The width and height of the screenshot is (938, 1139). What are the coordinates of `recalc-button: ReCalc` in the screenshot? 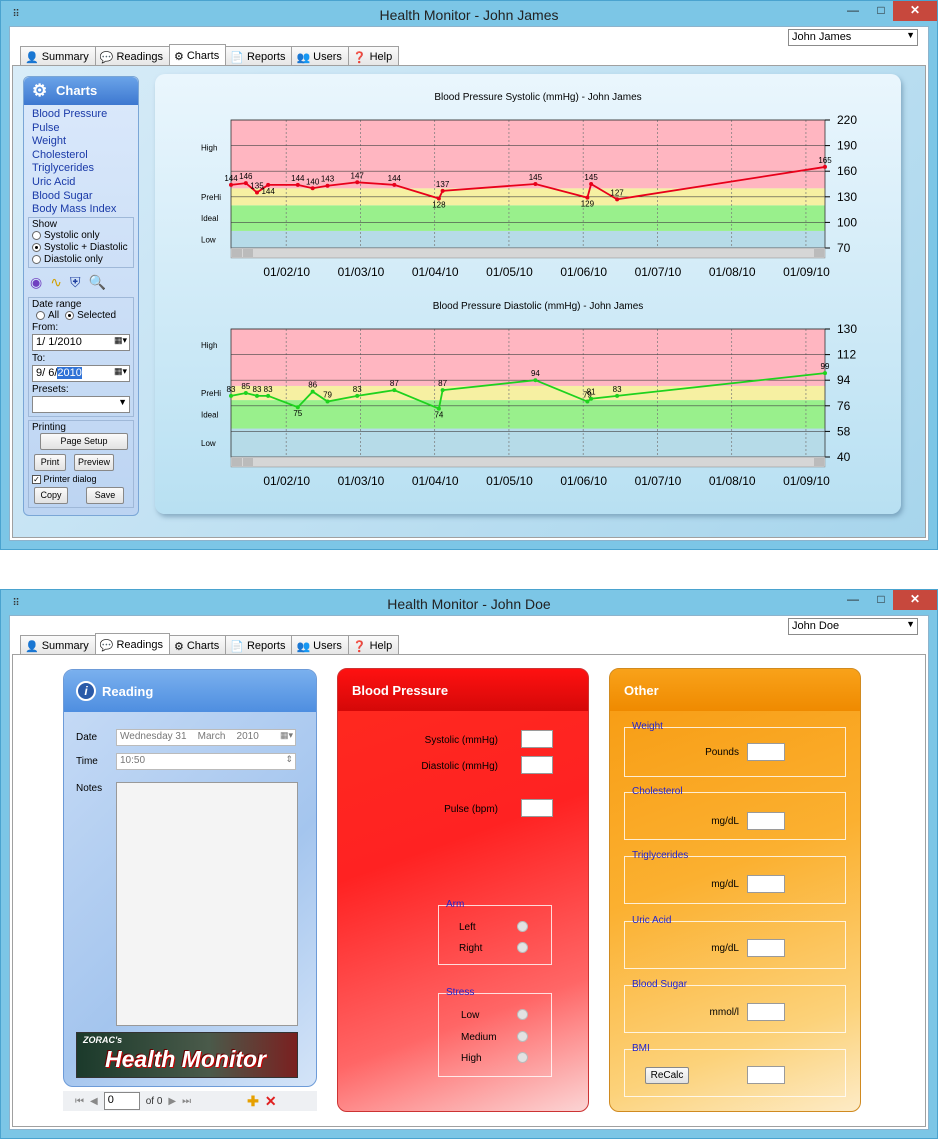 It's located at (667, 1075).